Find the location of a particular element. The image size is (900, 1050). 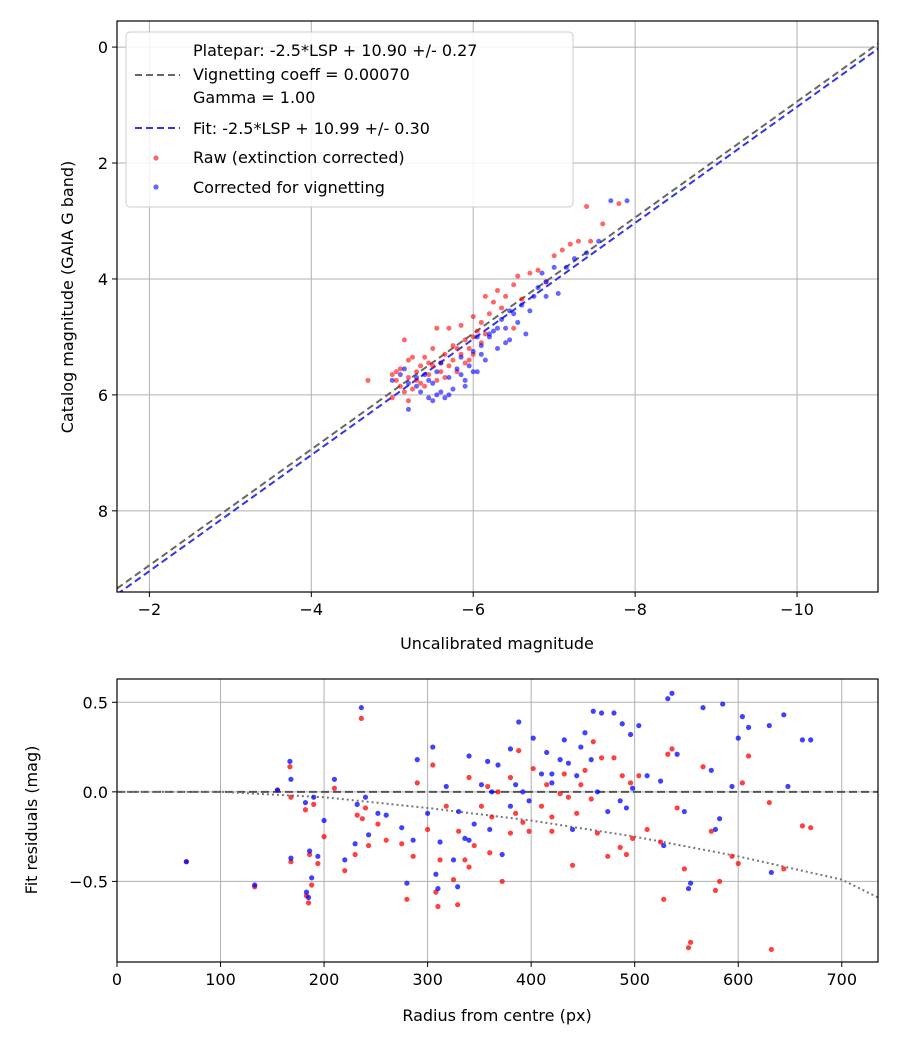

bottom-x-tick-label: 500 is located at coordinates (634, 979).